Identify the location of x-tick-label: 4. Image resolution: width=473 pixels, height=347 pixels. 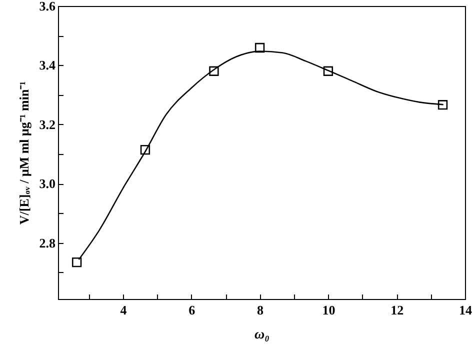
(124, 310).